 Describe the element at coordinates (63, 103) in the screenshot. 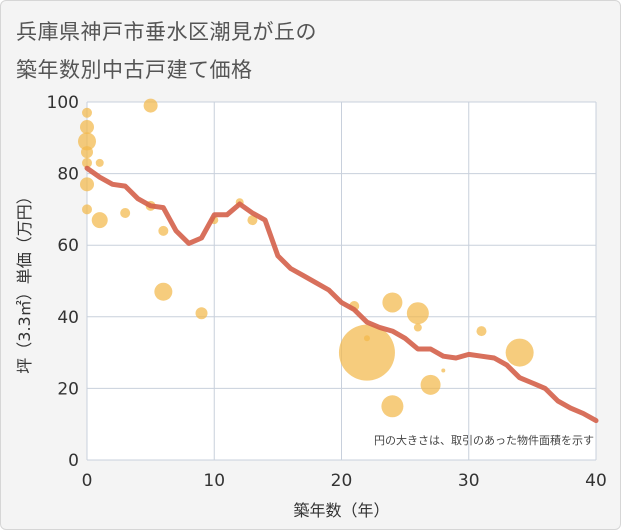

I see `y-tick-label: 100` at that location.